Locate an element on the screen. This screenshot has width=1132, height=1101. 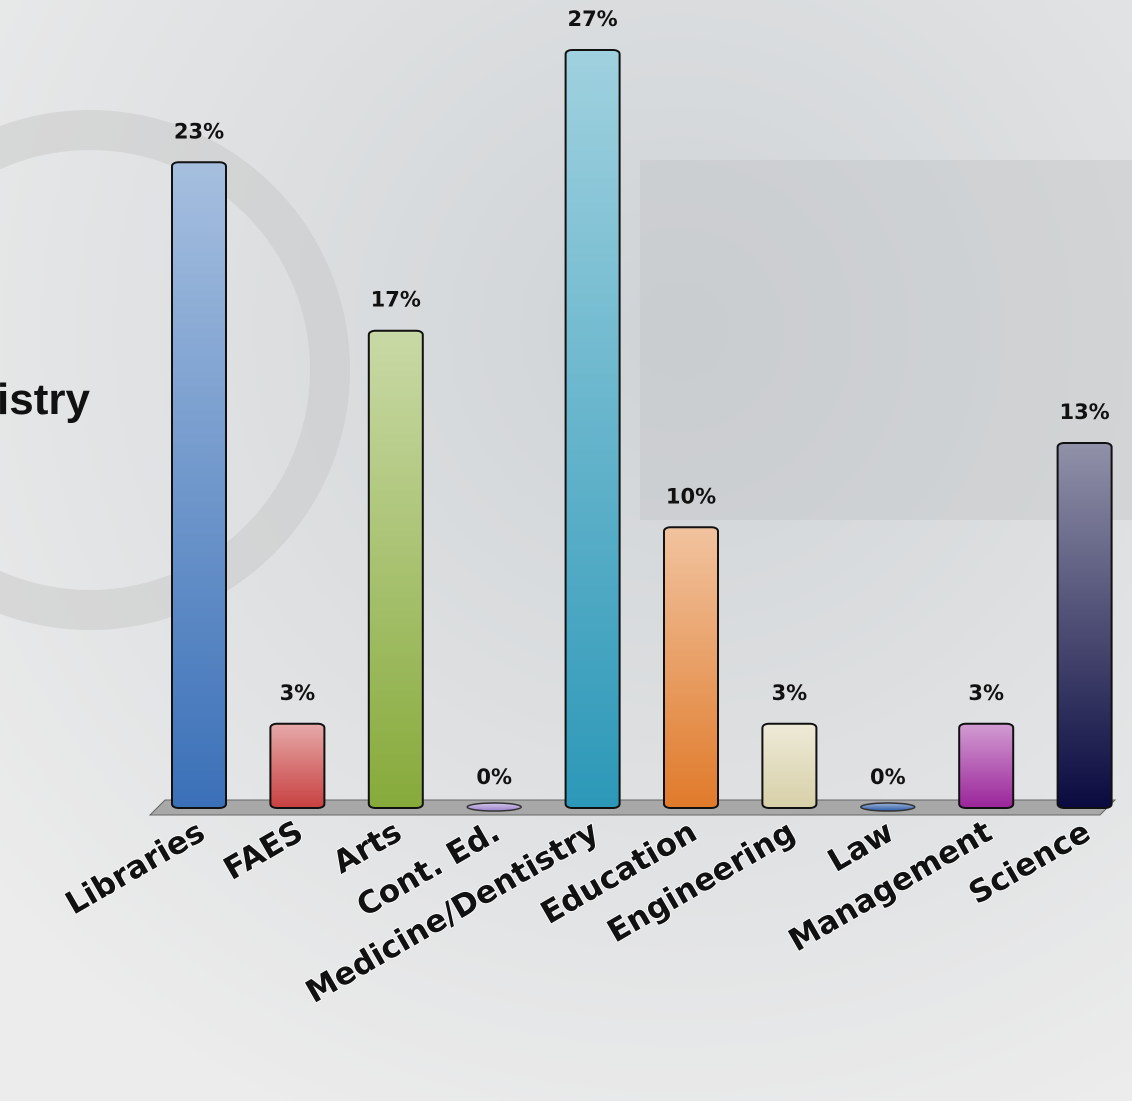
annotation: istry is located at coordinates (45, 399).